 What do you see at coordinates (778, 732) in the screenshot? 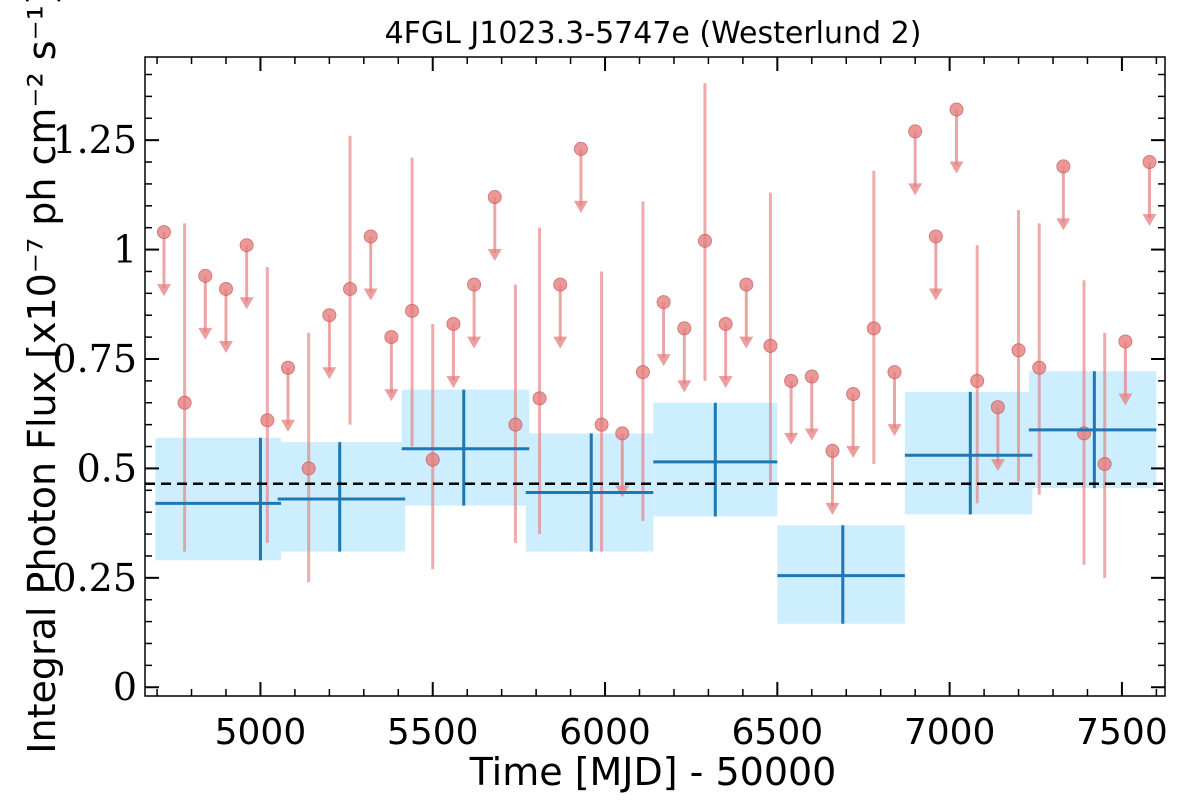
I see `x-tick-label: 6500` at bounding box center [778, 732].